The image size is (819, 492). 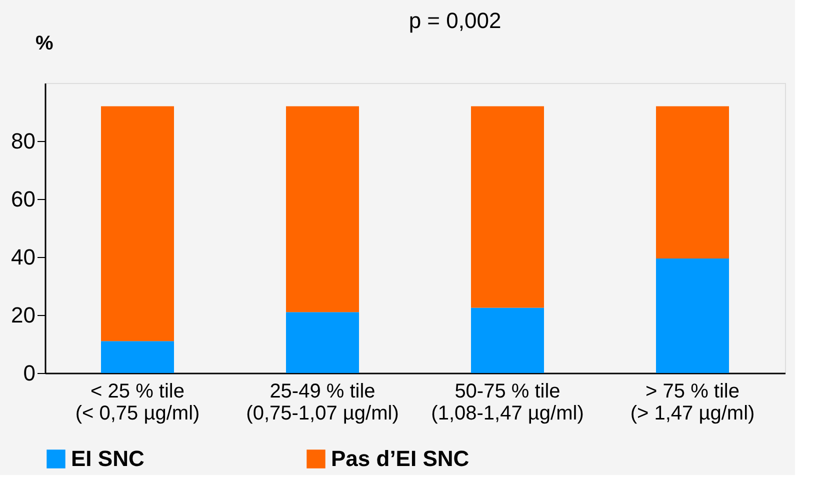 I want to click on y-tick-label: 80, so click(x=23, y=141).